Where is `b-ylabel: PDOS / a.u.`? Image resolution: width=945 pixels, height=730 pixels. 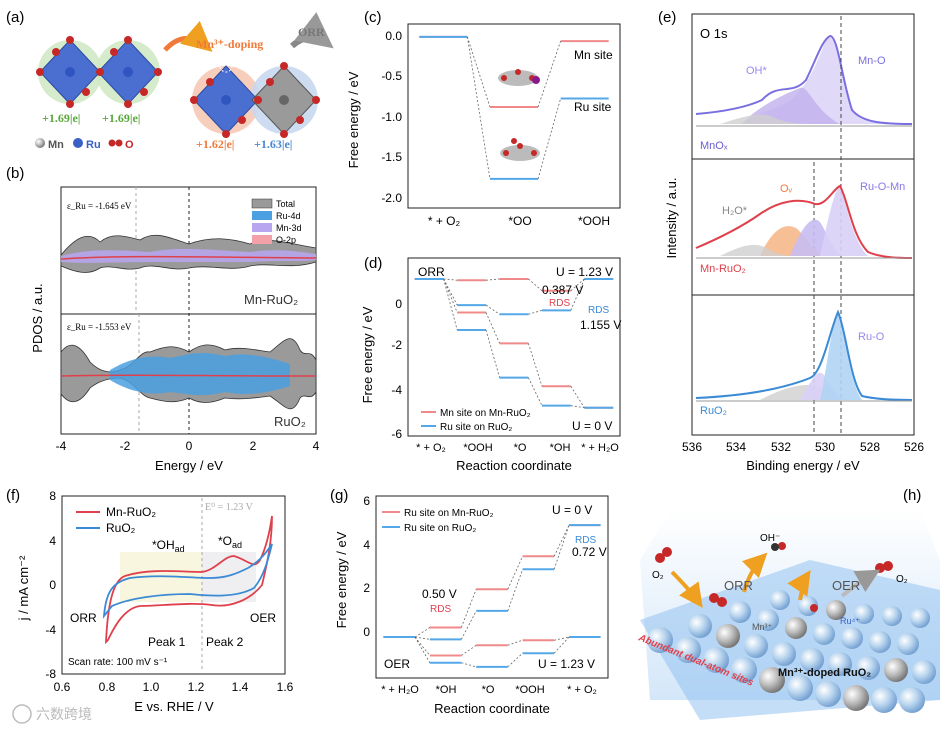 b-ylabel: PDOS / a.u. is located at coordinates (37, 317).